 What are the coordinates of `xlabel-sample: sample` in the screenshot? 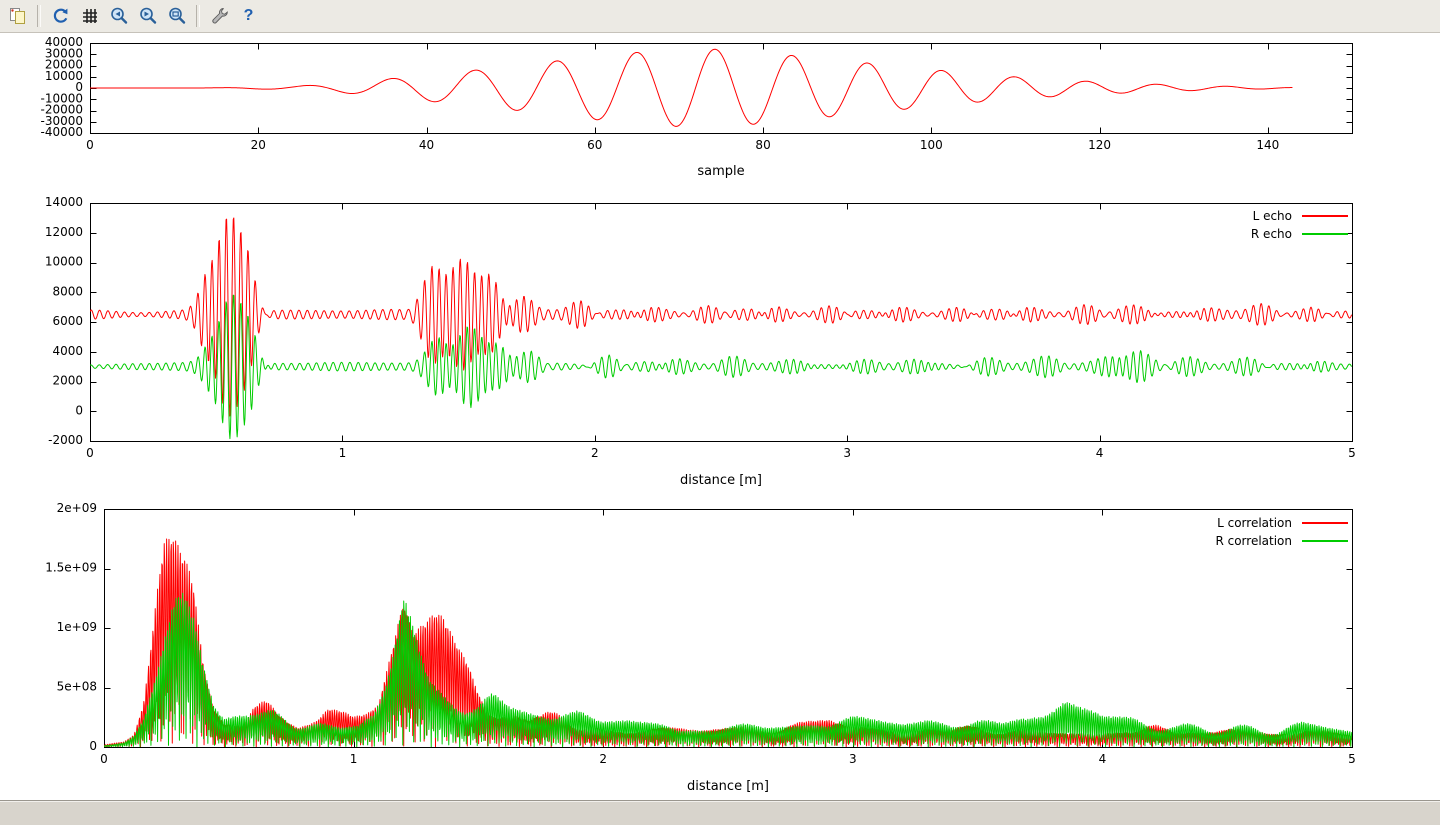 It's located at (721, 171).